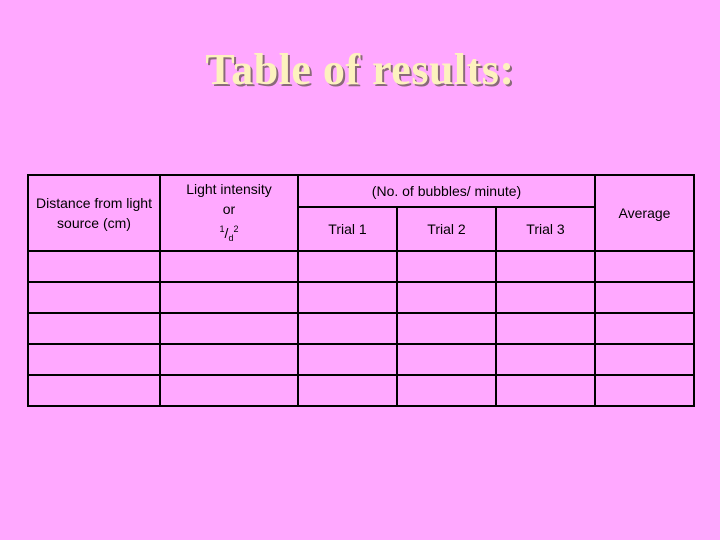 Image resolution: width=720 pixels, height=540 pixels. What do you see at coordinates (229, 208) in the screenshot?
I see `header-intensity-line2: or` at bounding box center [229, 208].